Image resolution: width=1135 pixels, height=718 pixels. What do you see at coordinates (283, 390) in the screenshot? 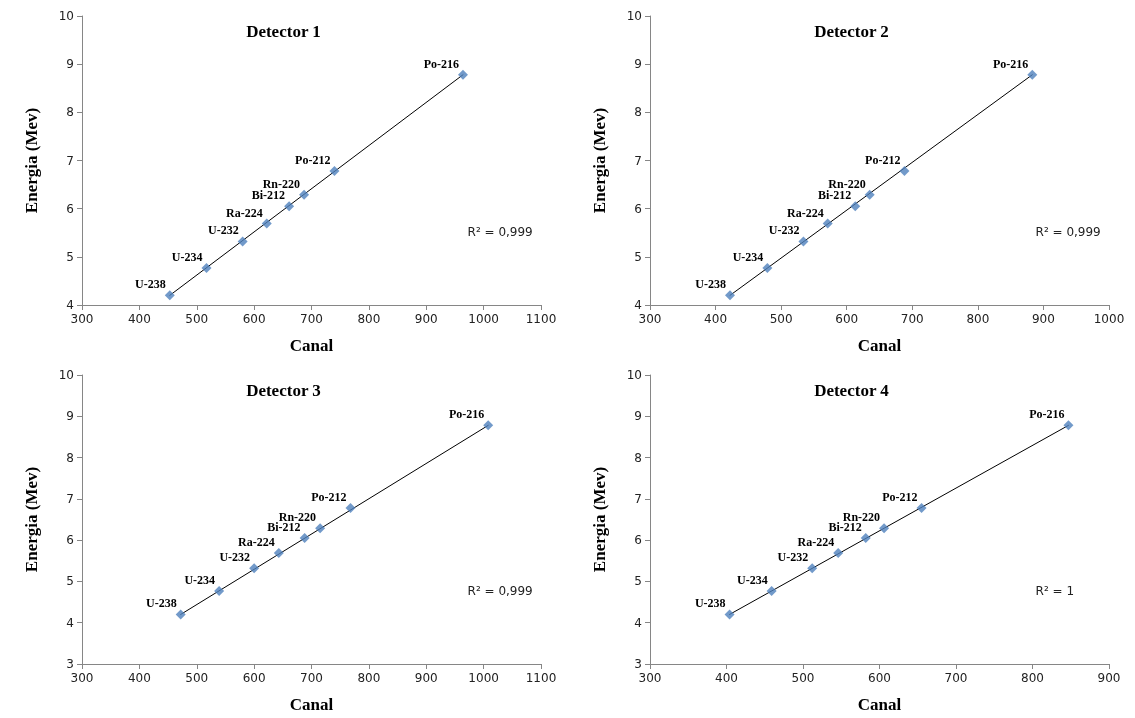
I see `chart-title: Detector 3` at bounding box center [283, 390].